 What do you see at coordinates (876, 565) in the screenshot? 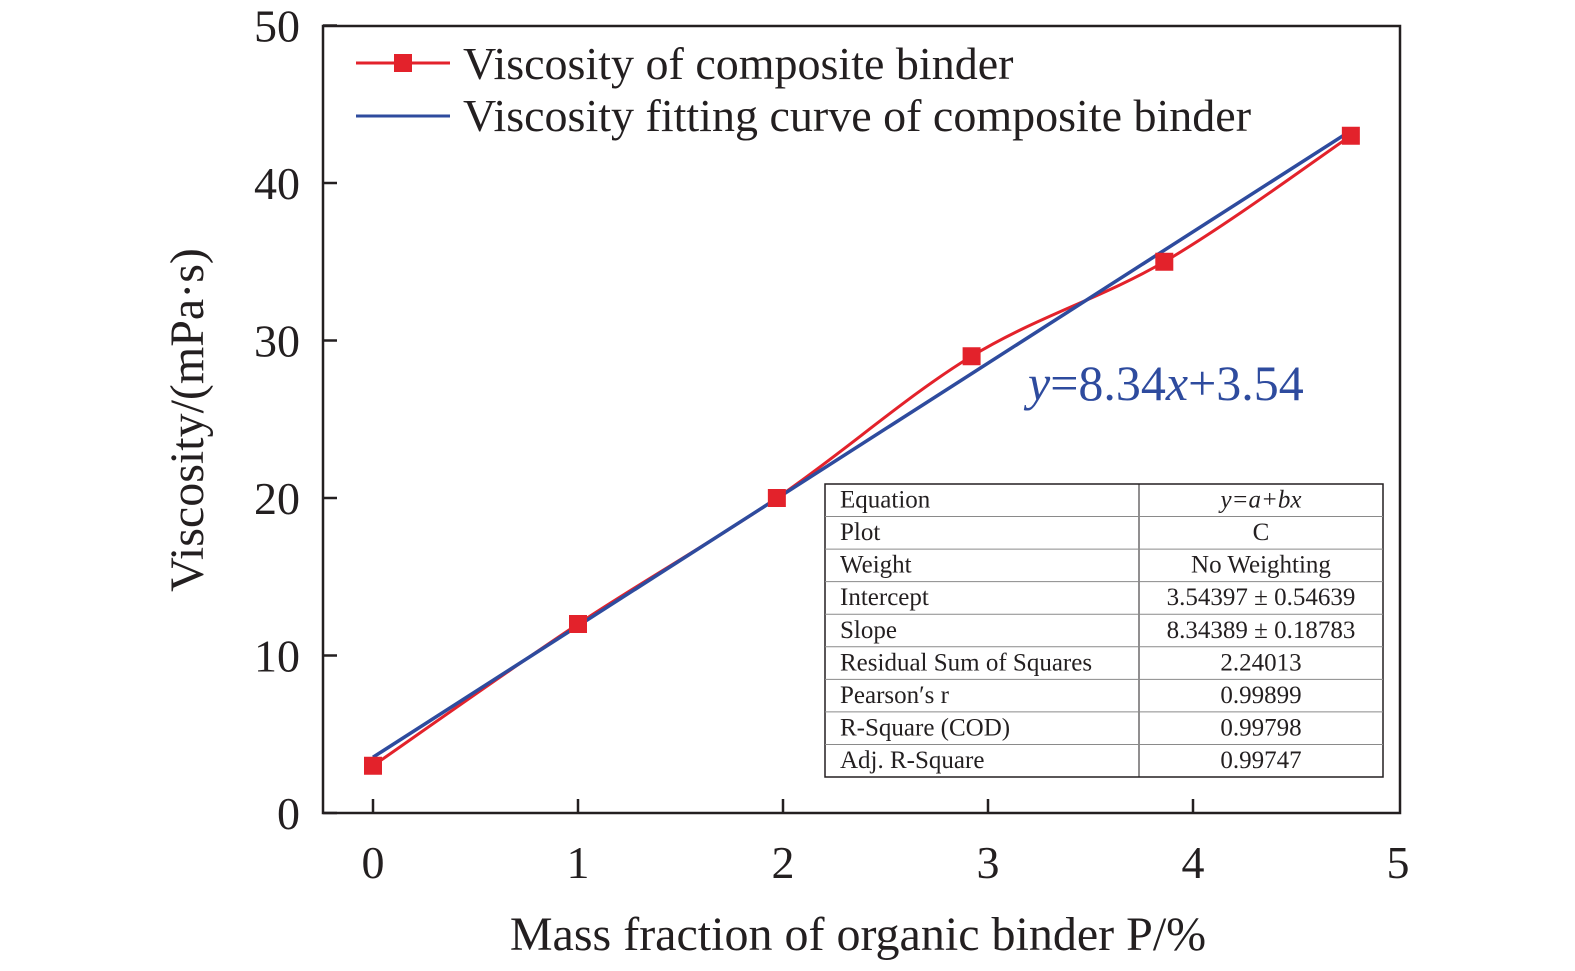
I see `table-cell-key: Weight` at bounding box center [876, 565].